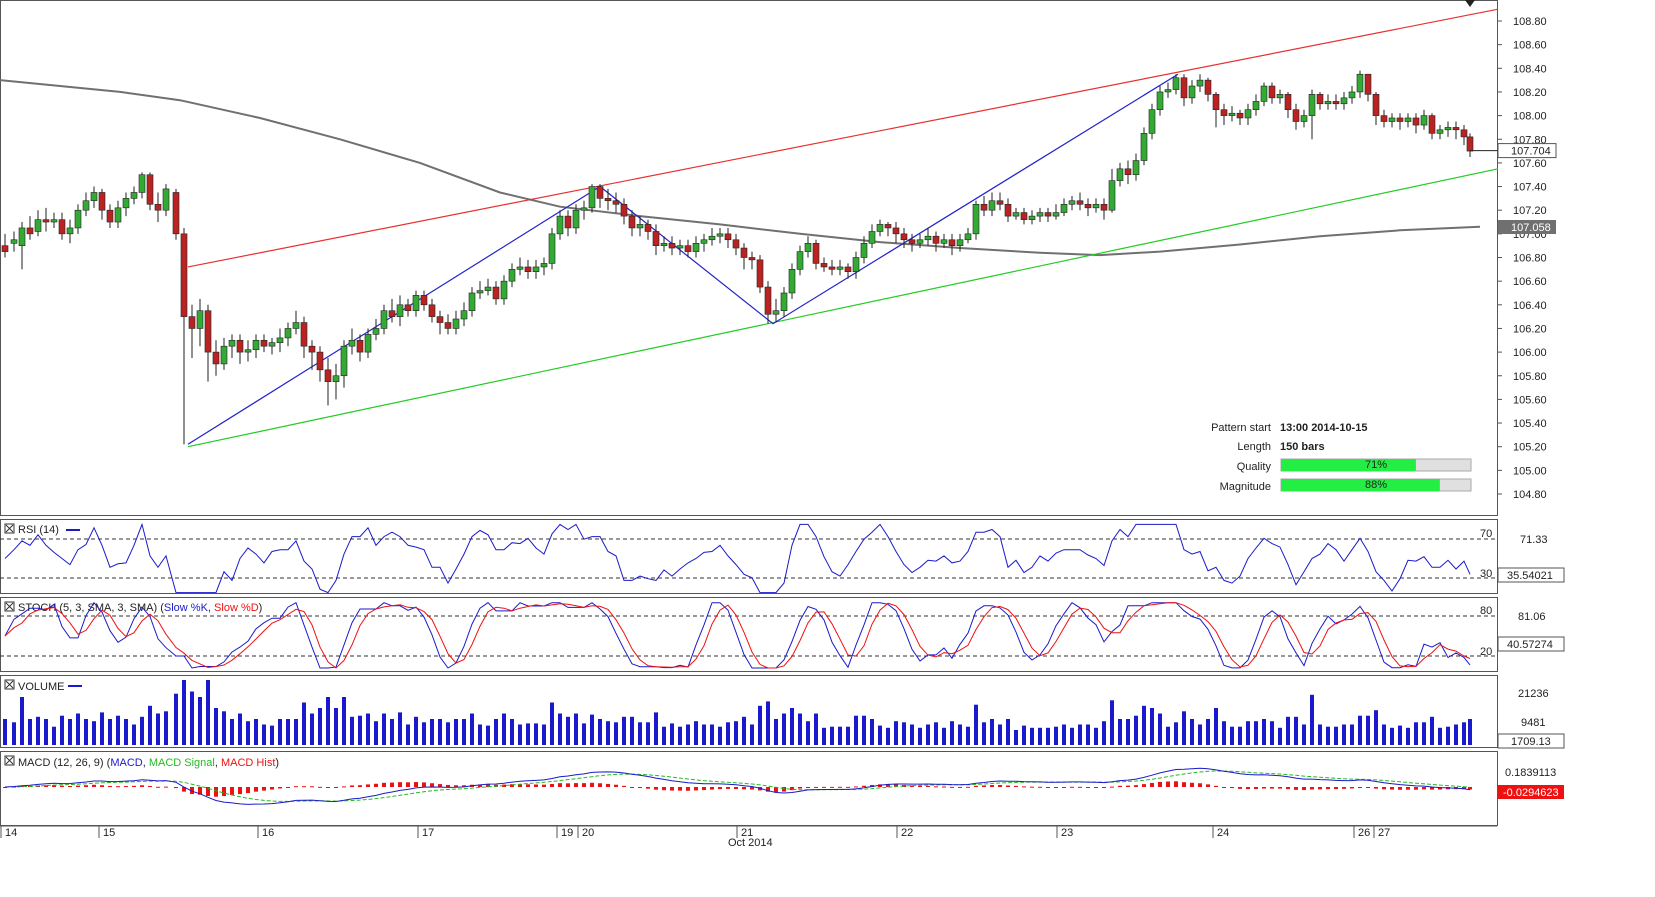 The width and height of the screenshot is (1655, 897). What do you see at coordinates (1470, 3) in the screenshot?
I see `scroll-marker-icon` at bounding box center [1470, 3].